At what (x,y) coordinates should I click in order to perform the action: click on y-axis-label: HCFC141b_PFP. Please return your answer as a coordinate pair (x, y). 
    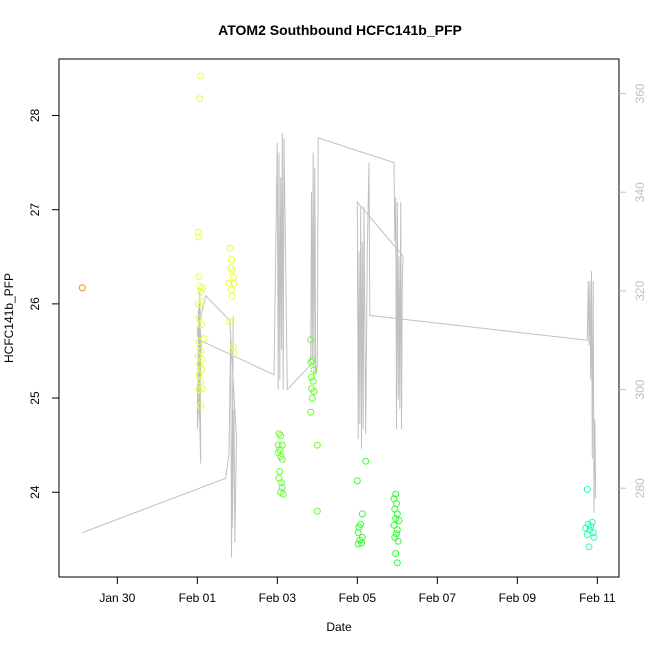
    Looking at the image, I should click on (9, 318).